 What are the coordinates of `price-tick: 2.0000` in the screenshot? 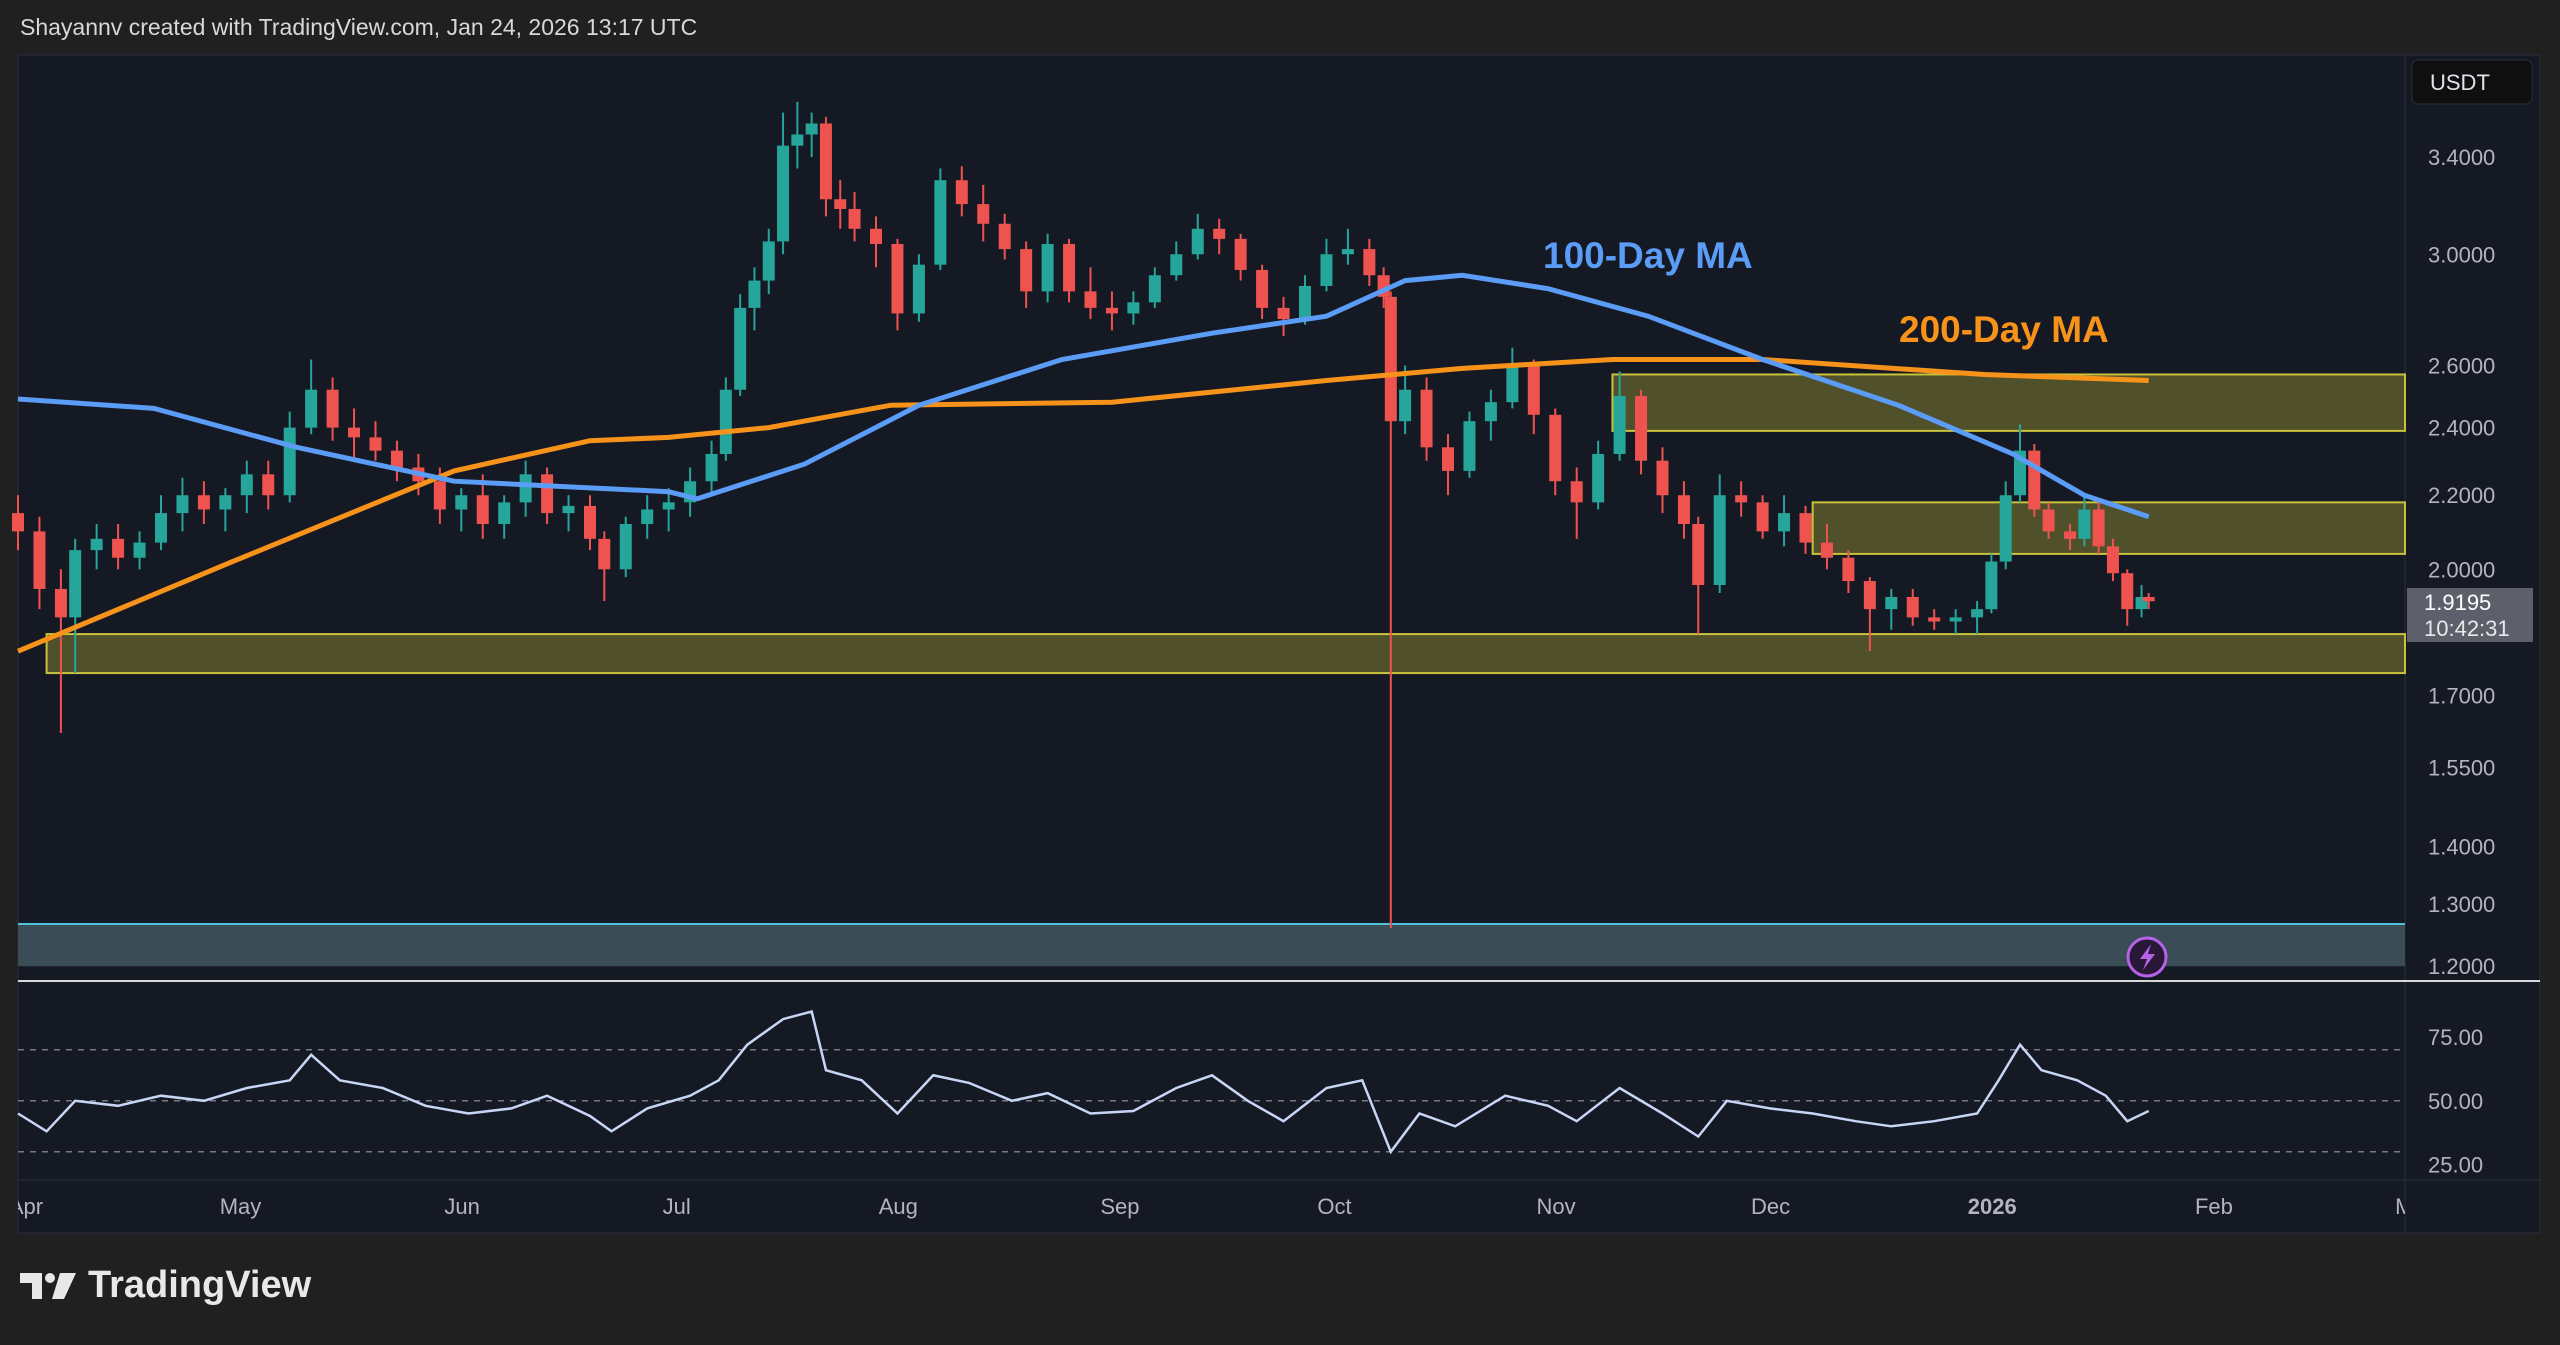 It's located at (2461, 569).